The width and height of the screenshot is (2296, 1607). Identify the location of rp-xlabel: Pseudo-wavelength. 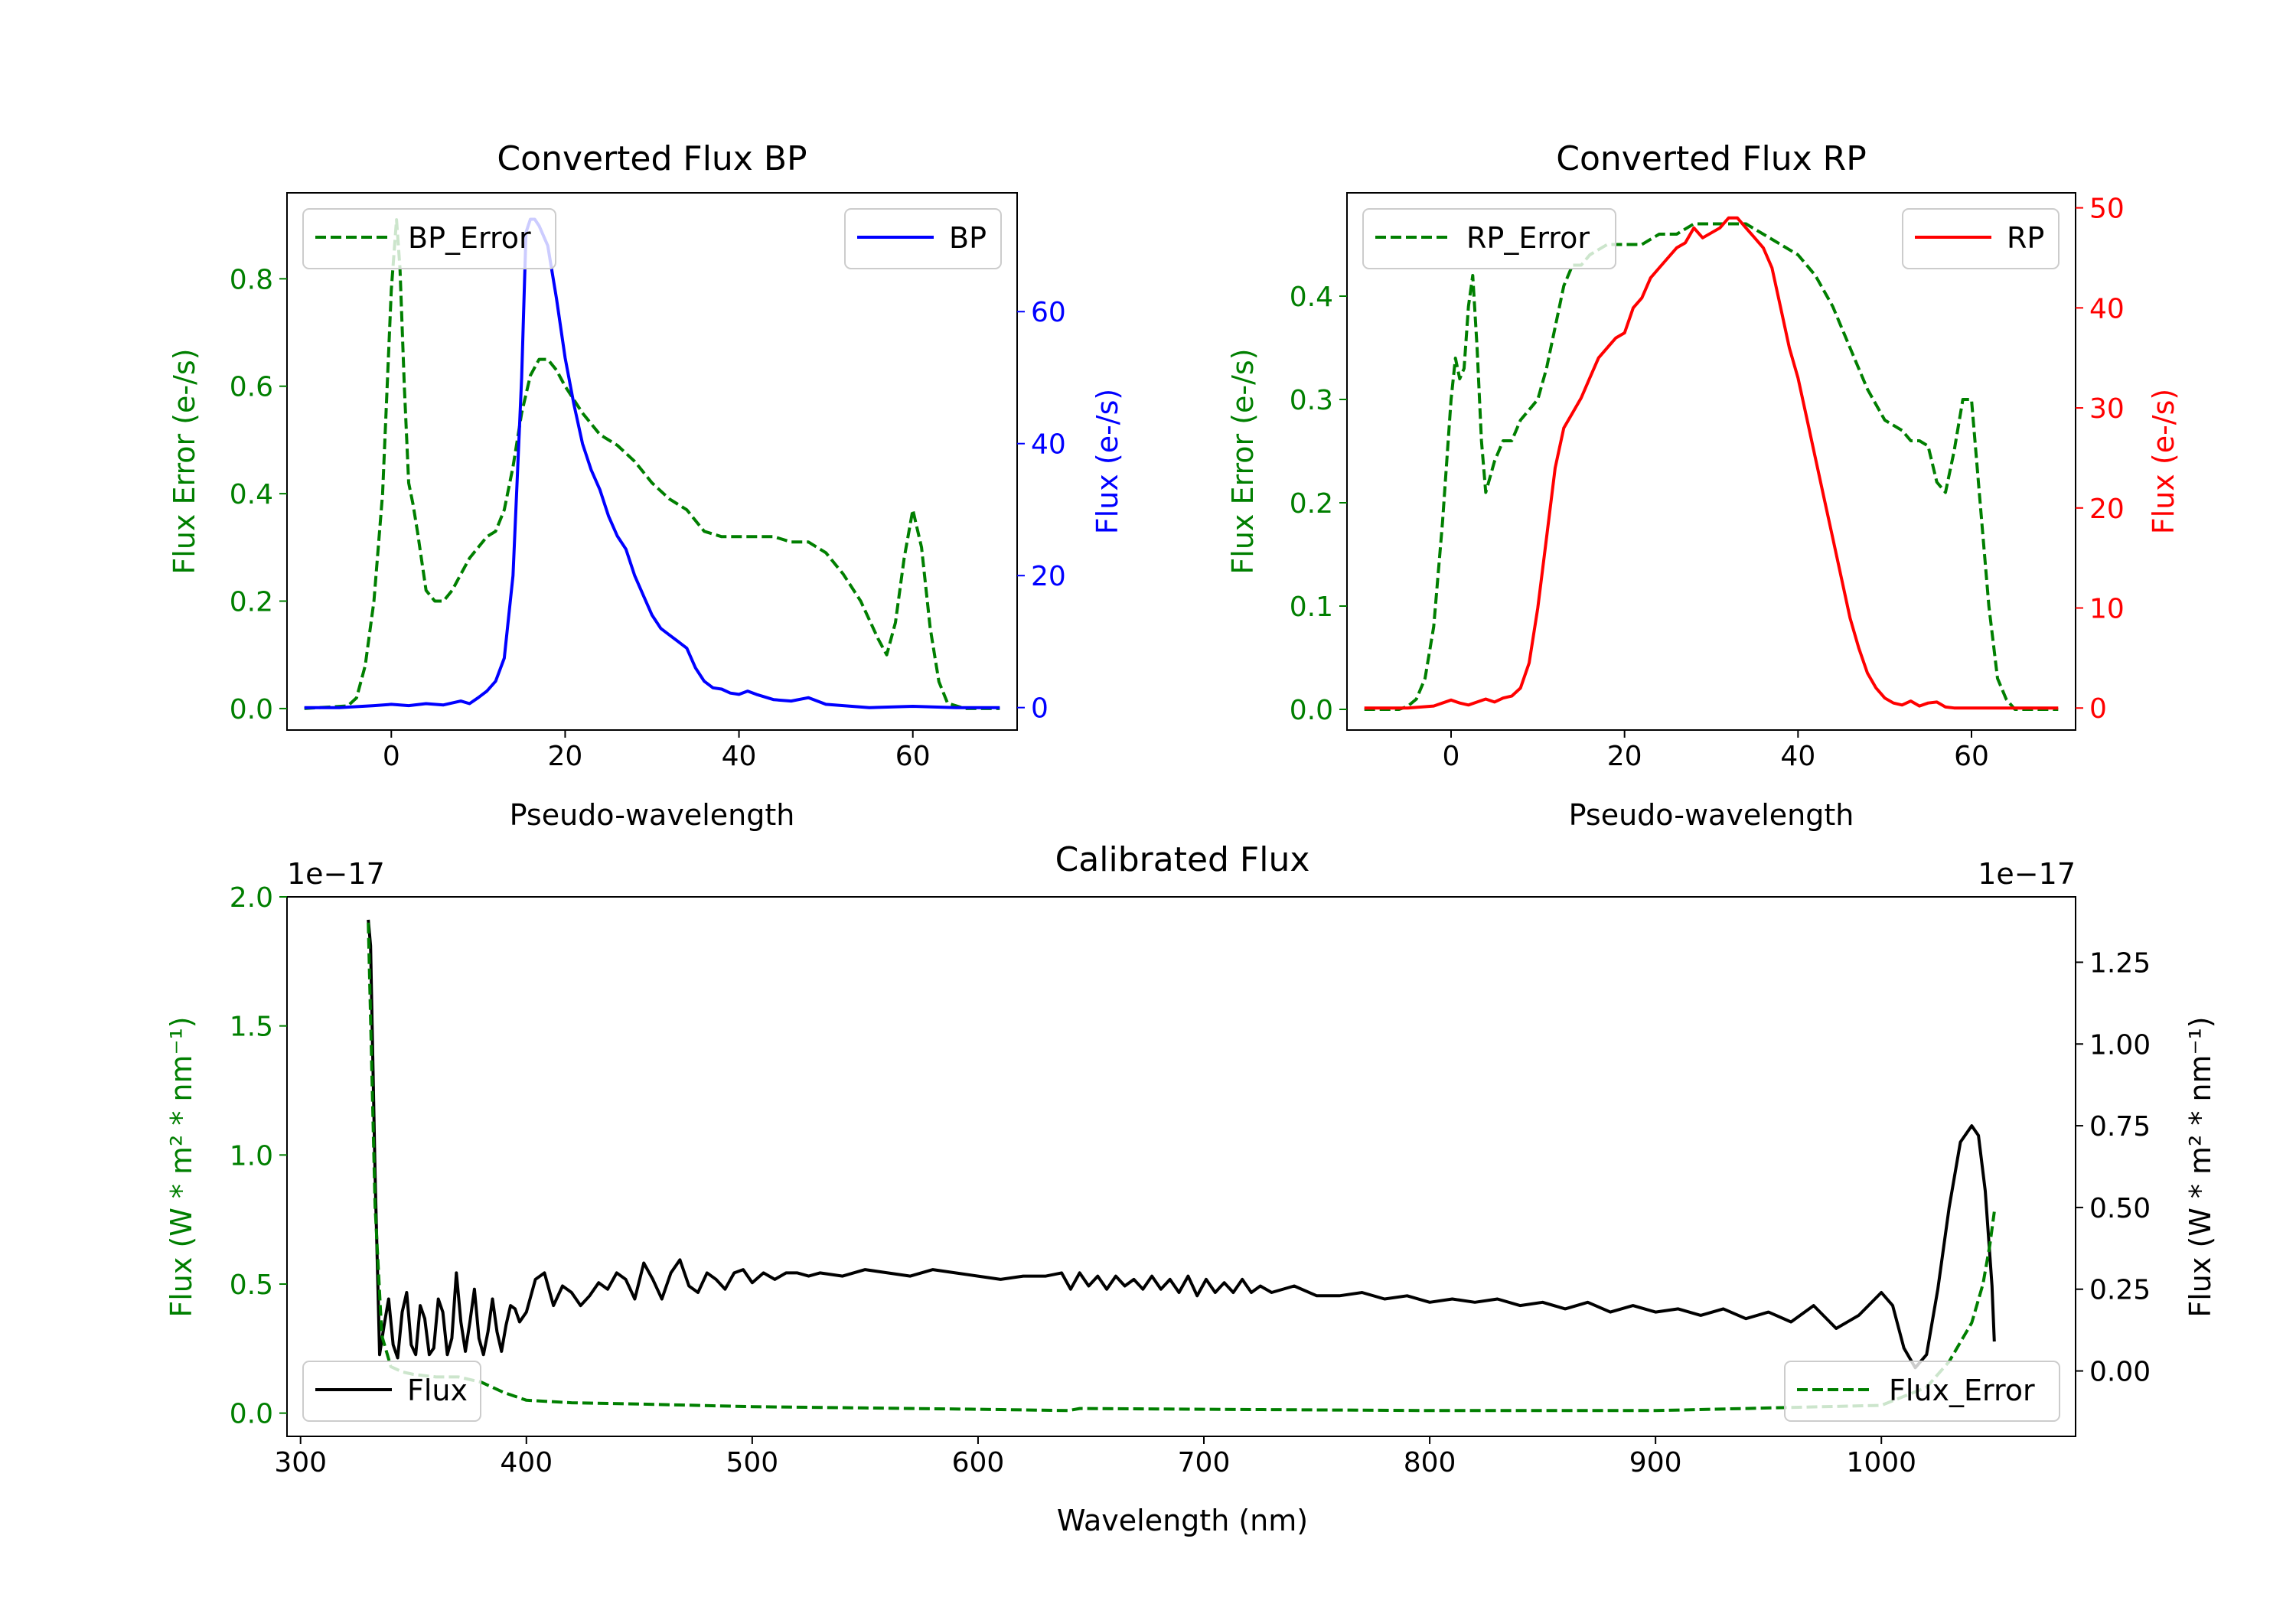
(1711, 815).